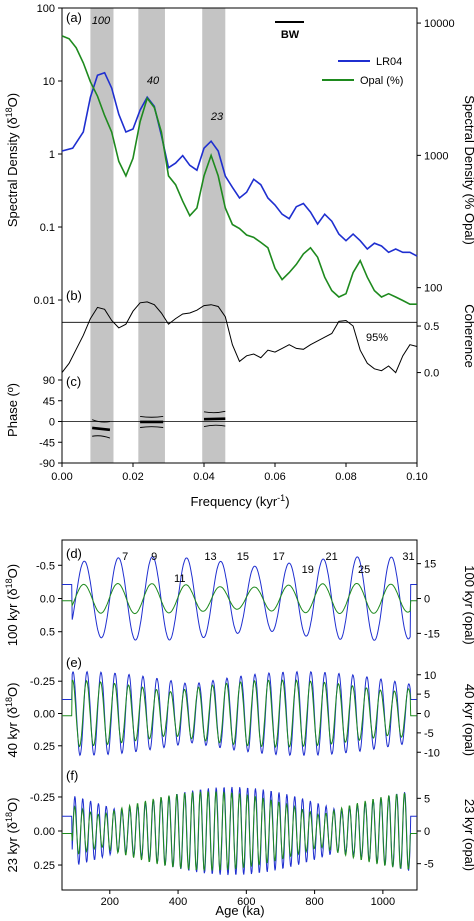 The width and height of the screenshot is (474, 921). Describe the element at coordinates (42, 682) in the screenshot. I see `e-left-tick-label-0: -0.25` at that location.